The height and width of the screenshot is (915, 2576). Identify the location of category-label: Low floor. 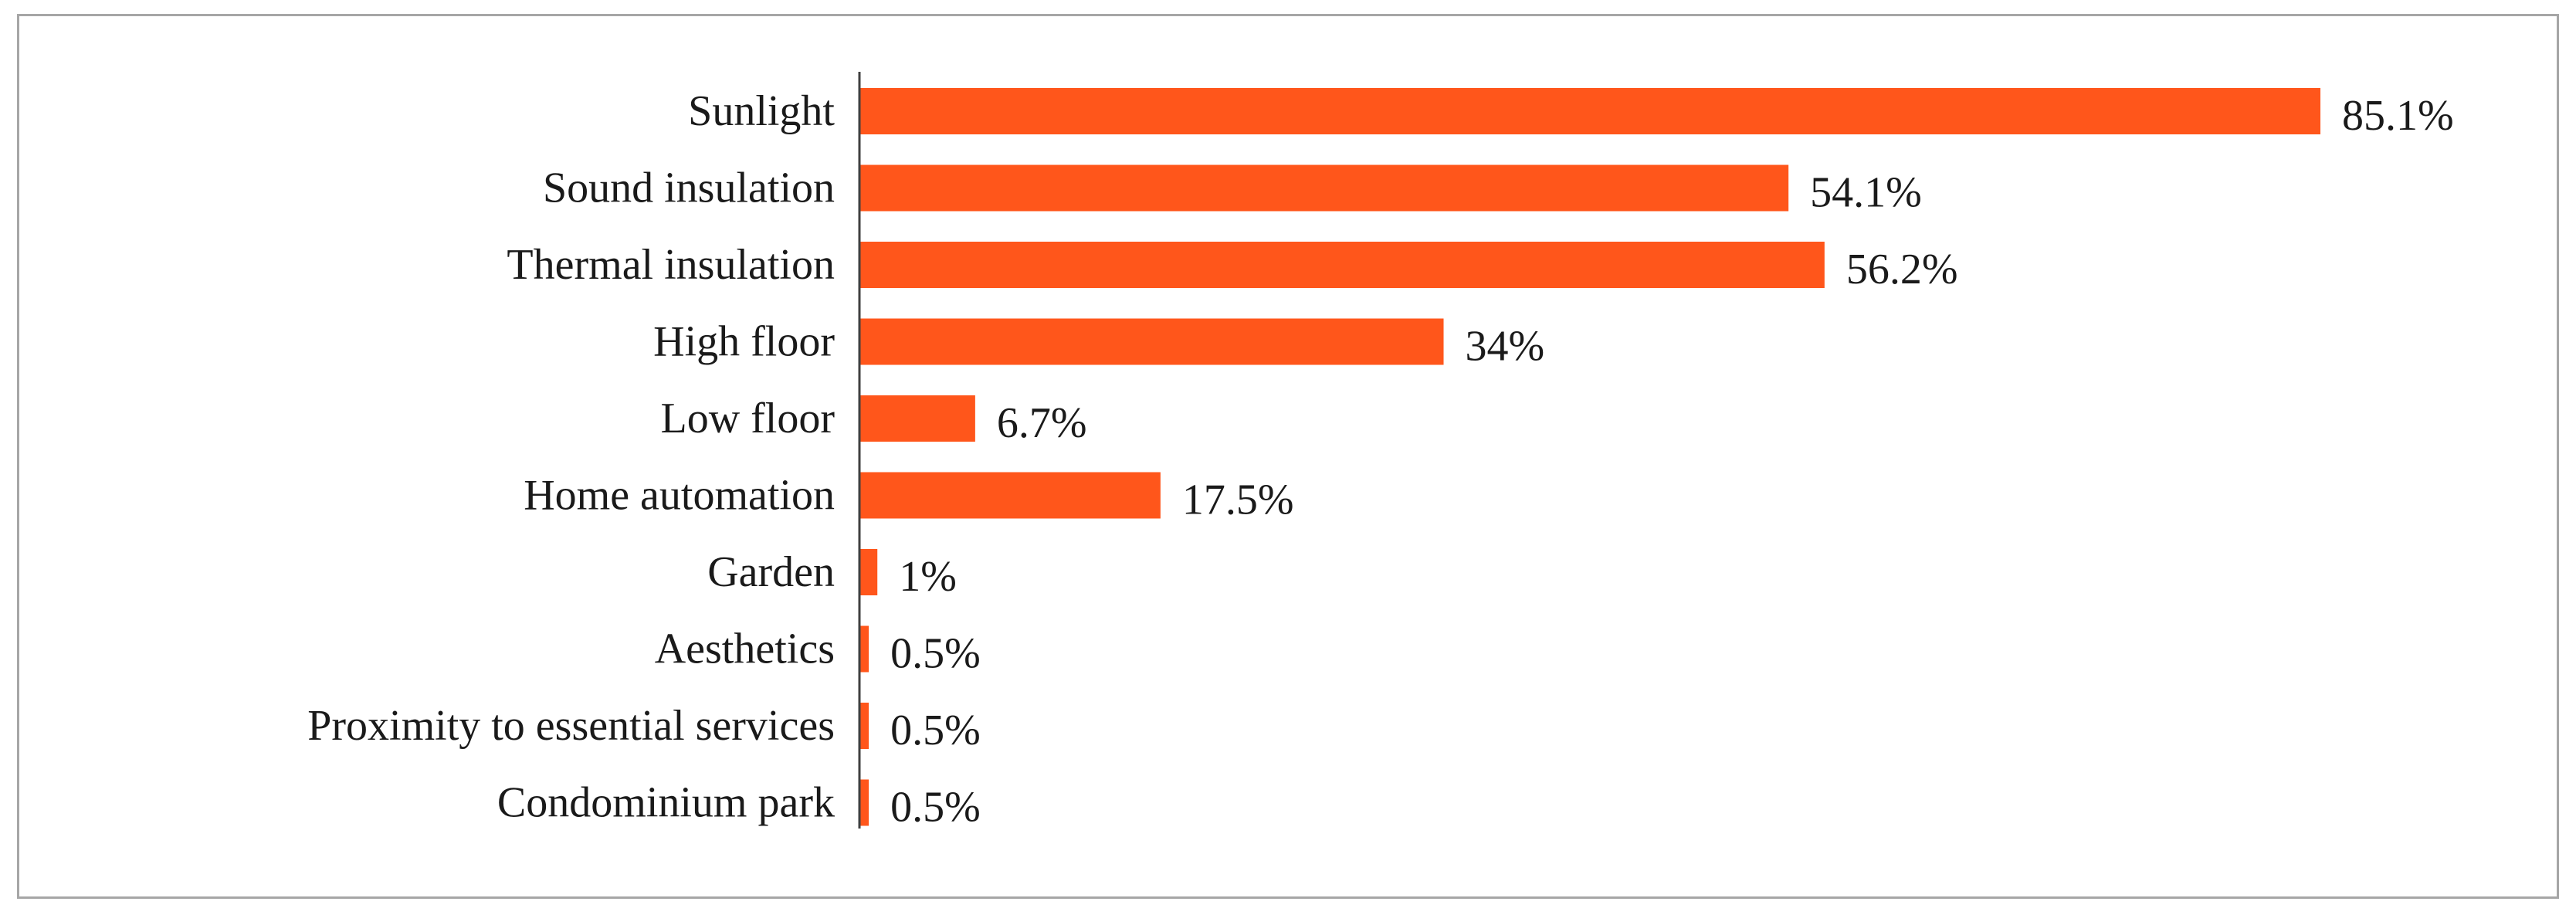
(747, 419).